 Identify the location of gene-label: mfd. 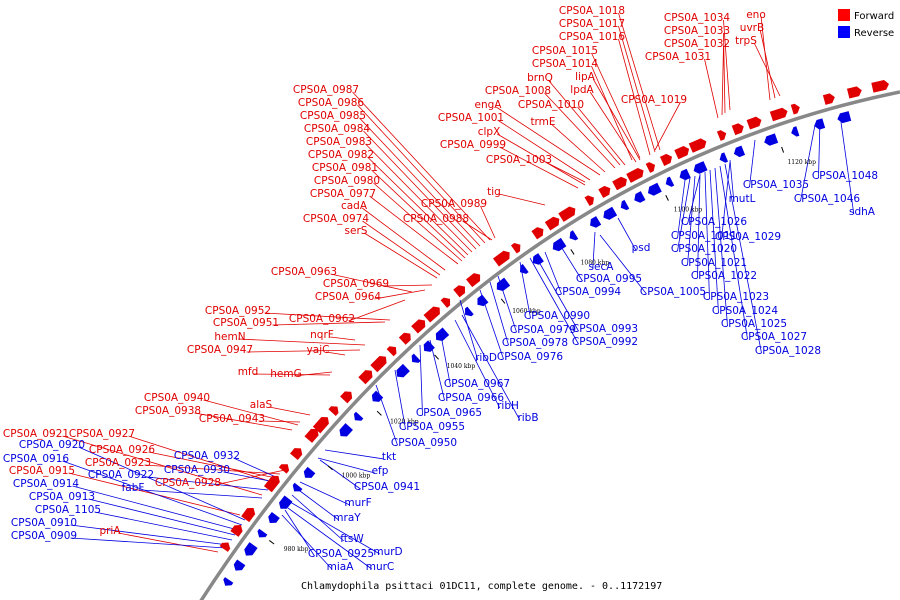
(248, 372).